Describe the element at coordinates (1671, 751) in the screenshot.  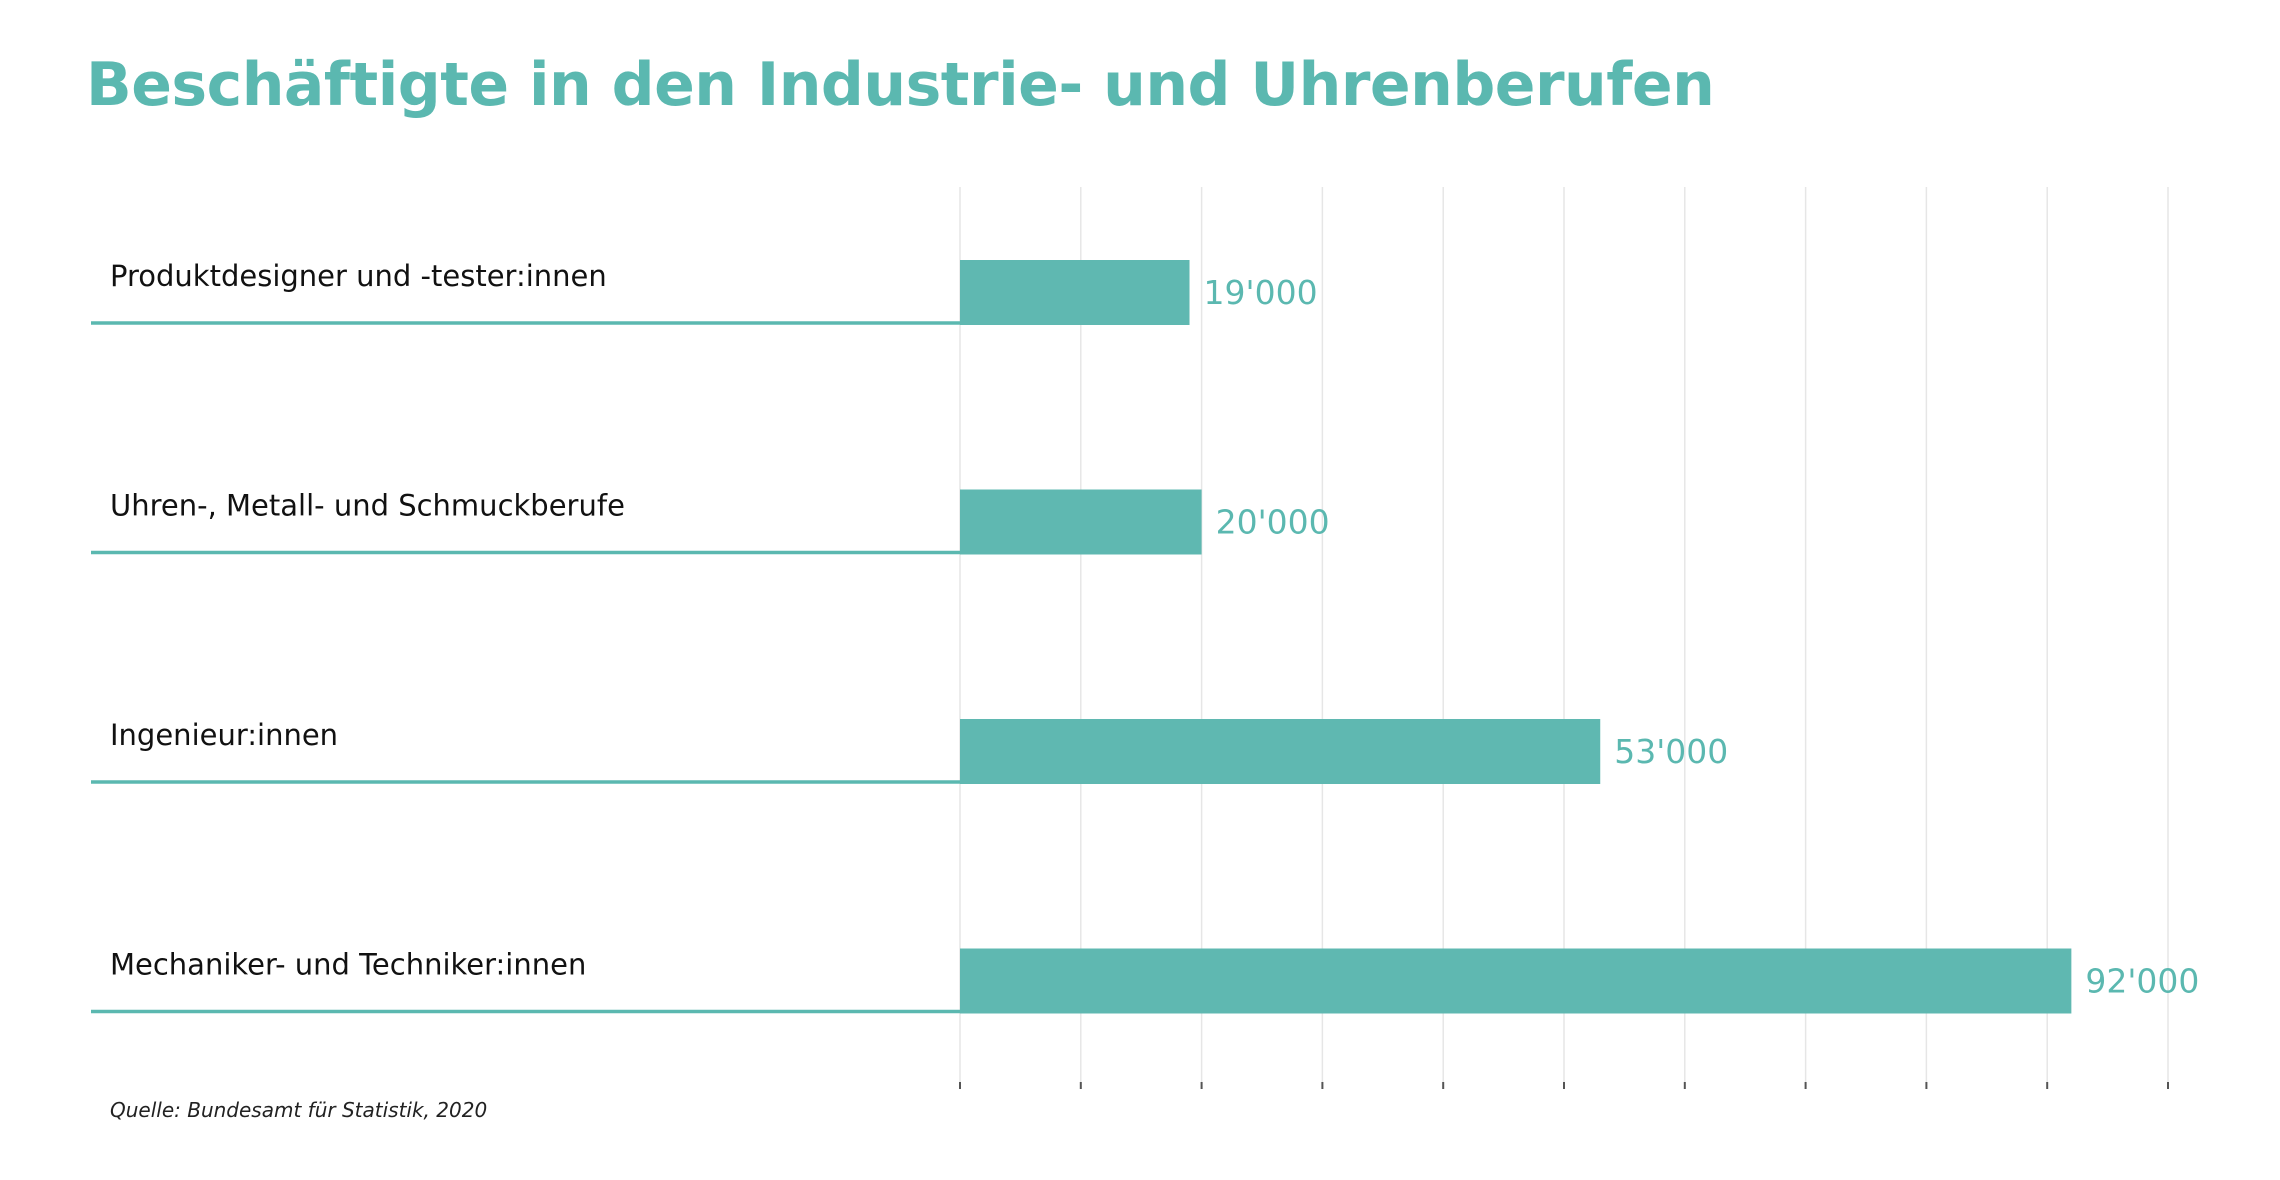
I see `value-label: 53'000` at that location.